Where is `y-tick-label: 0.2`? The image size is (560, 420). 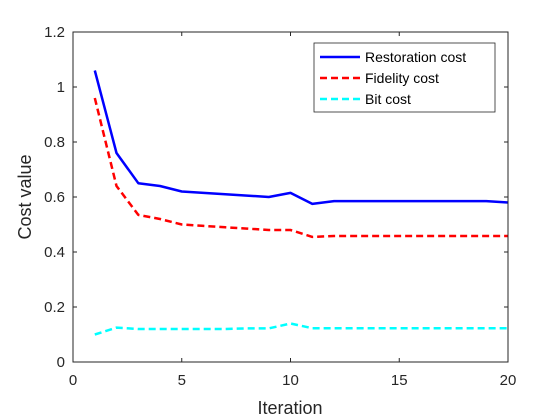 y-tick-label: 0.2 is located at coordinates (54, 307).